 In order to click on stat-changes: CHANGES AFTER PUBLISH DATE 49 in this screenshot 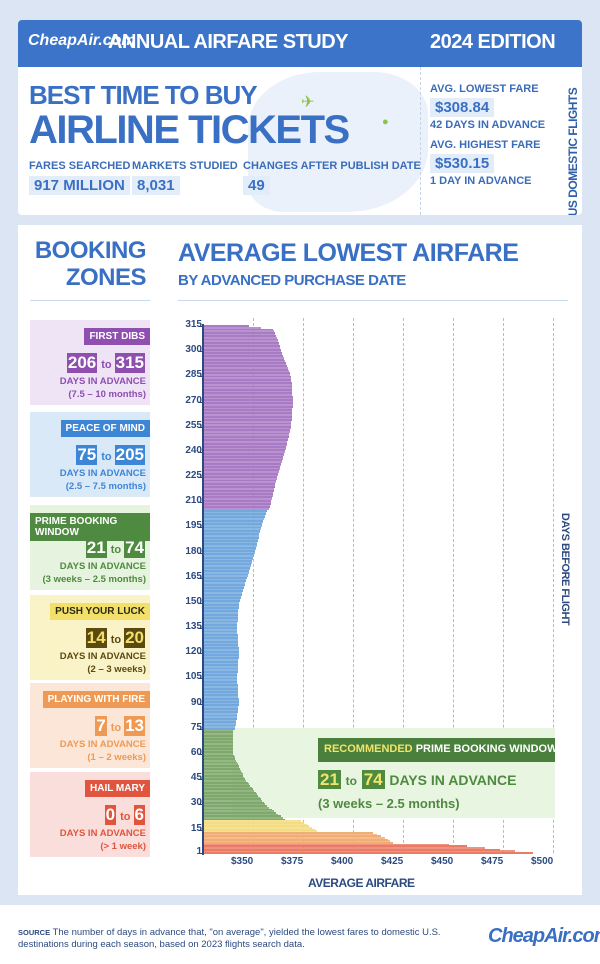, I will do `click(332, 177)`.